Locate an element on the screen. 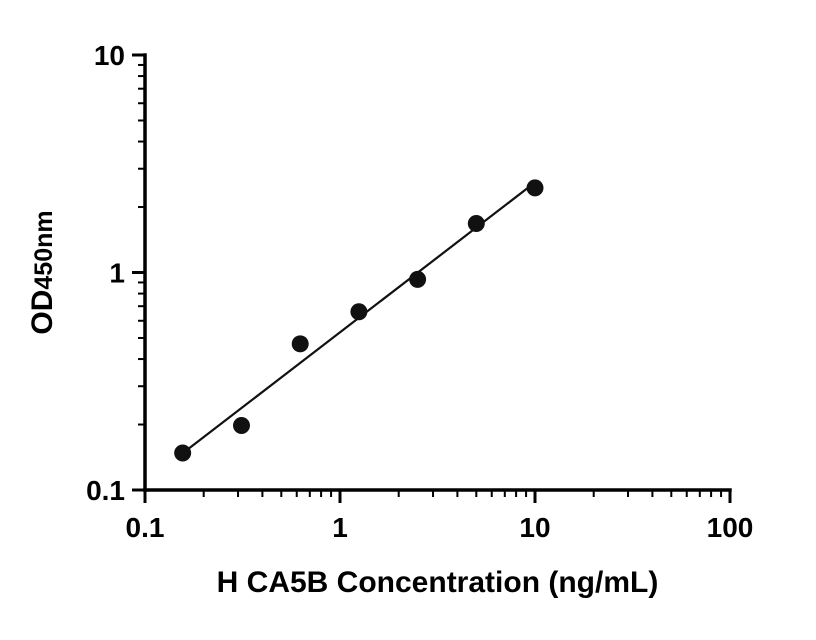 This screenshot has height=640, width=816. x-tick-label: 10 is located at coordinates (534, 527).